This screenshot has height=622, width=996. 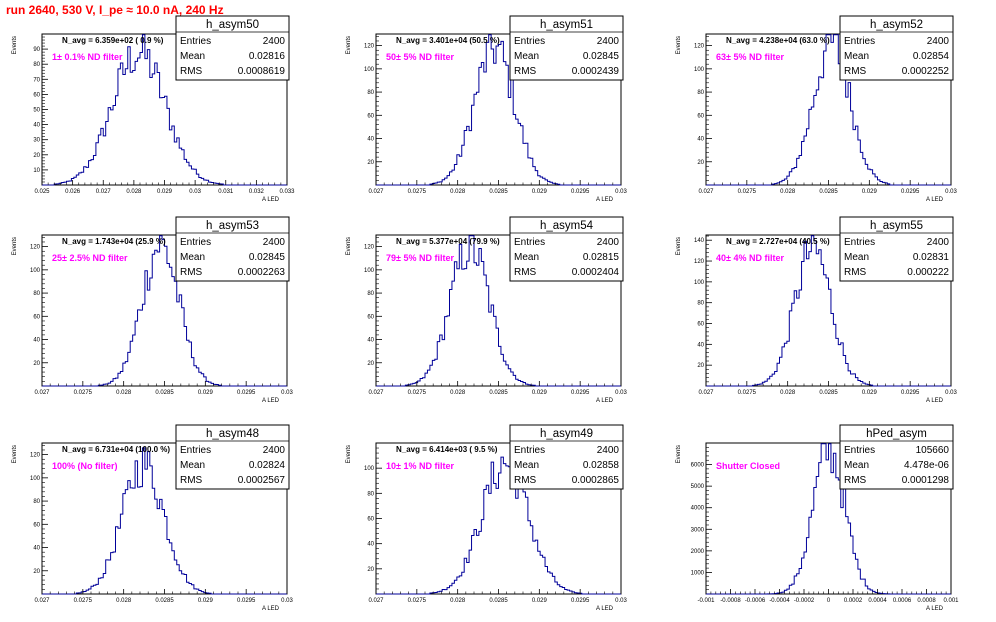 I want to click on stat-entries-value: 105660, so click(x=933, y=450).